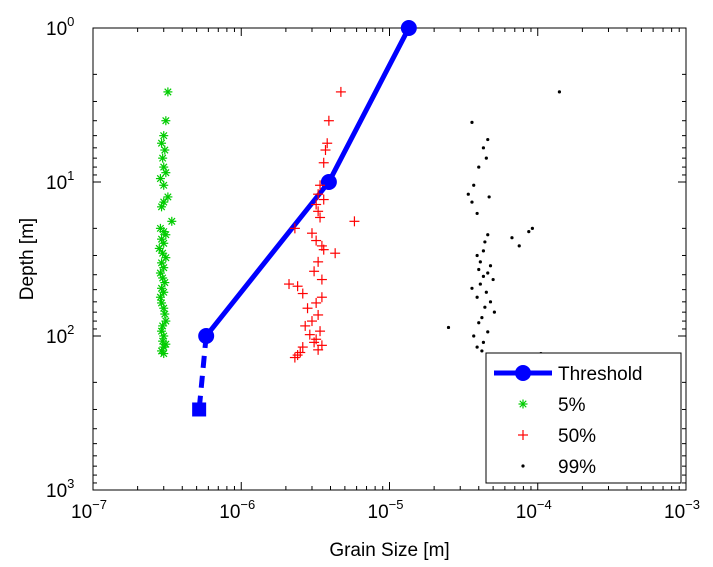 This screenshot has height=567, width=713. Describe the element at coordinates (60, 27) in the screenshot. I see `y-tick-label: 10⁰` at that location.